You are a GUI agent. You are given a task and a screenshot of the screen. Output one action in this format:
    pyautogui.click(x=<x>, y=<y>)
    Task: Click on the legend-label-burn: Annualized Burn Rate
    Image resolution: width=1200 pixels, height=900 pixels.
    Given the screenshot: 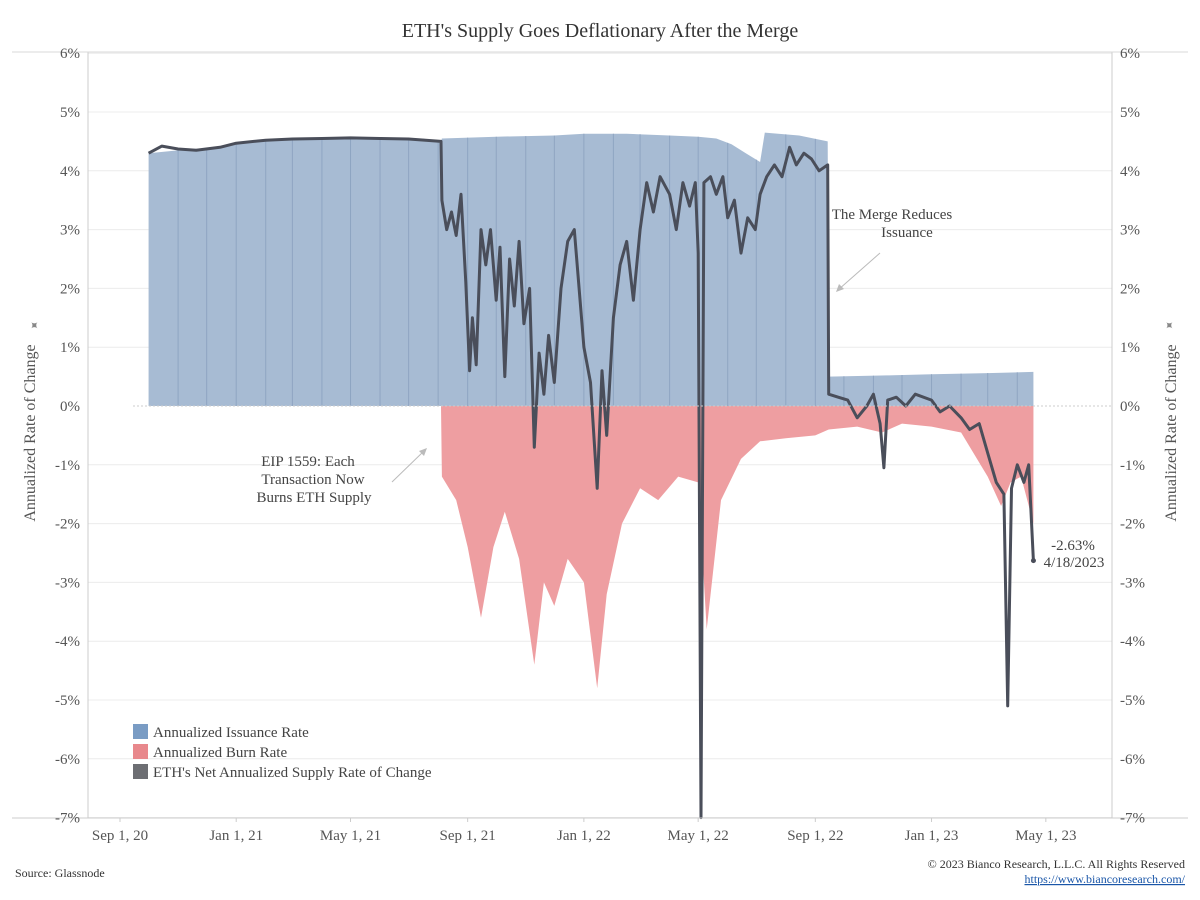 What is the action you would take?
    pyautogui.click(x=220, y=753)
    